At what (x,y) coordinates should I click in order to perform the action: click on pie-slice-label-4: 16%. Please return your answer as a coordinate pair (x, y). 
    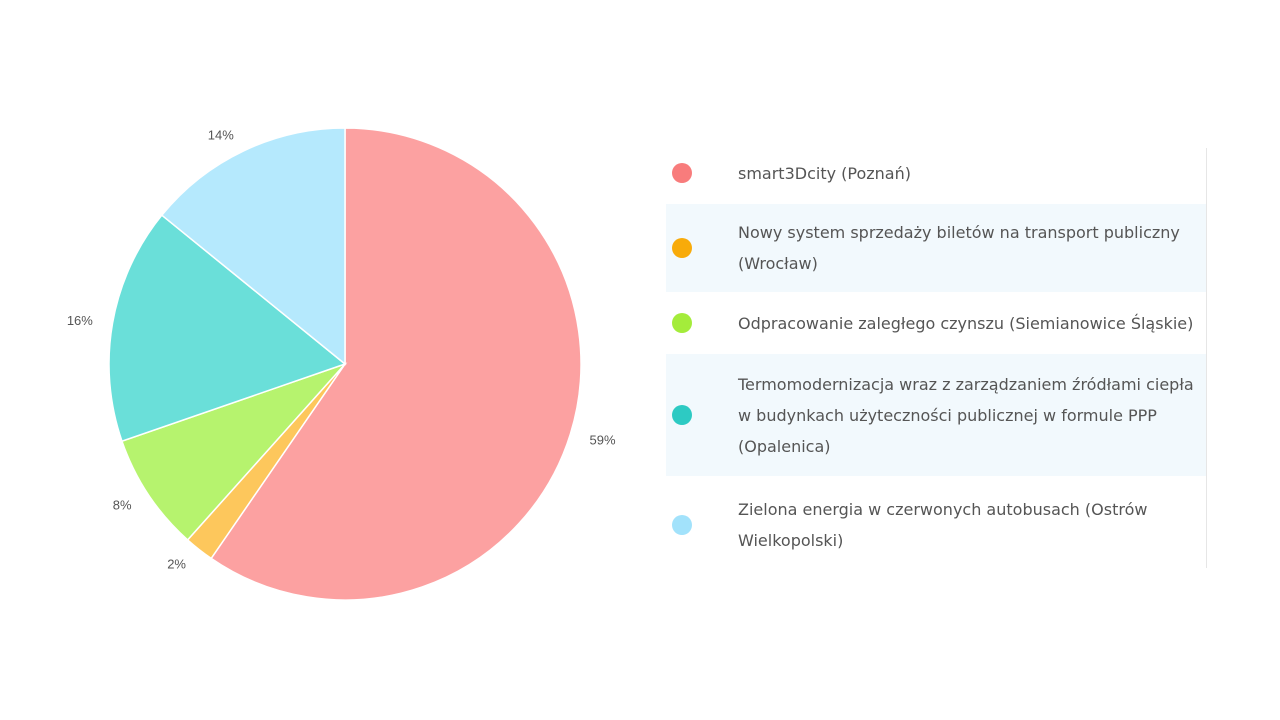
    Looking at the image, I should click on (80, 320).